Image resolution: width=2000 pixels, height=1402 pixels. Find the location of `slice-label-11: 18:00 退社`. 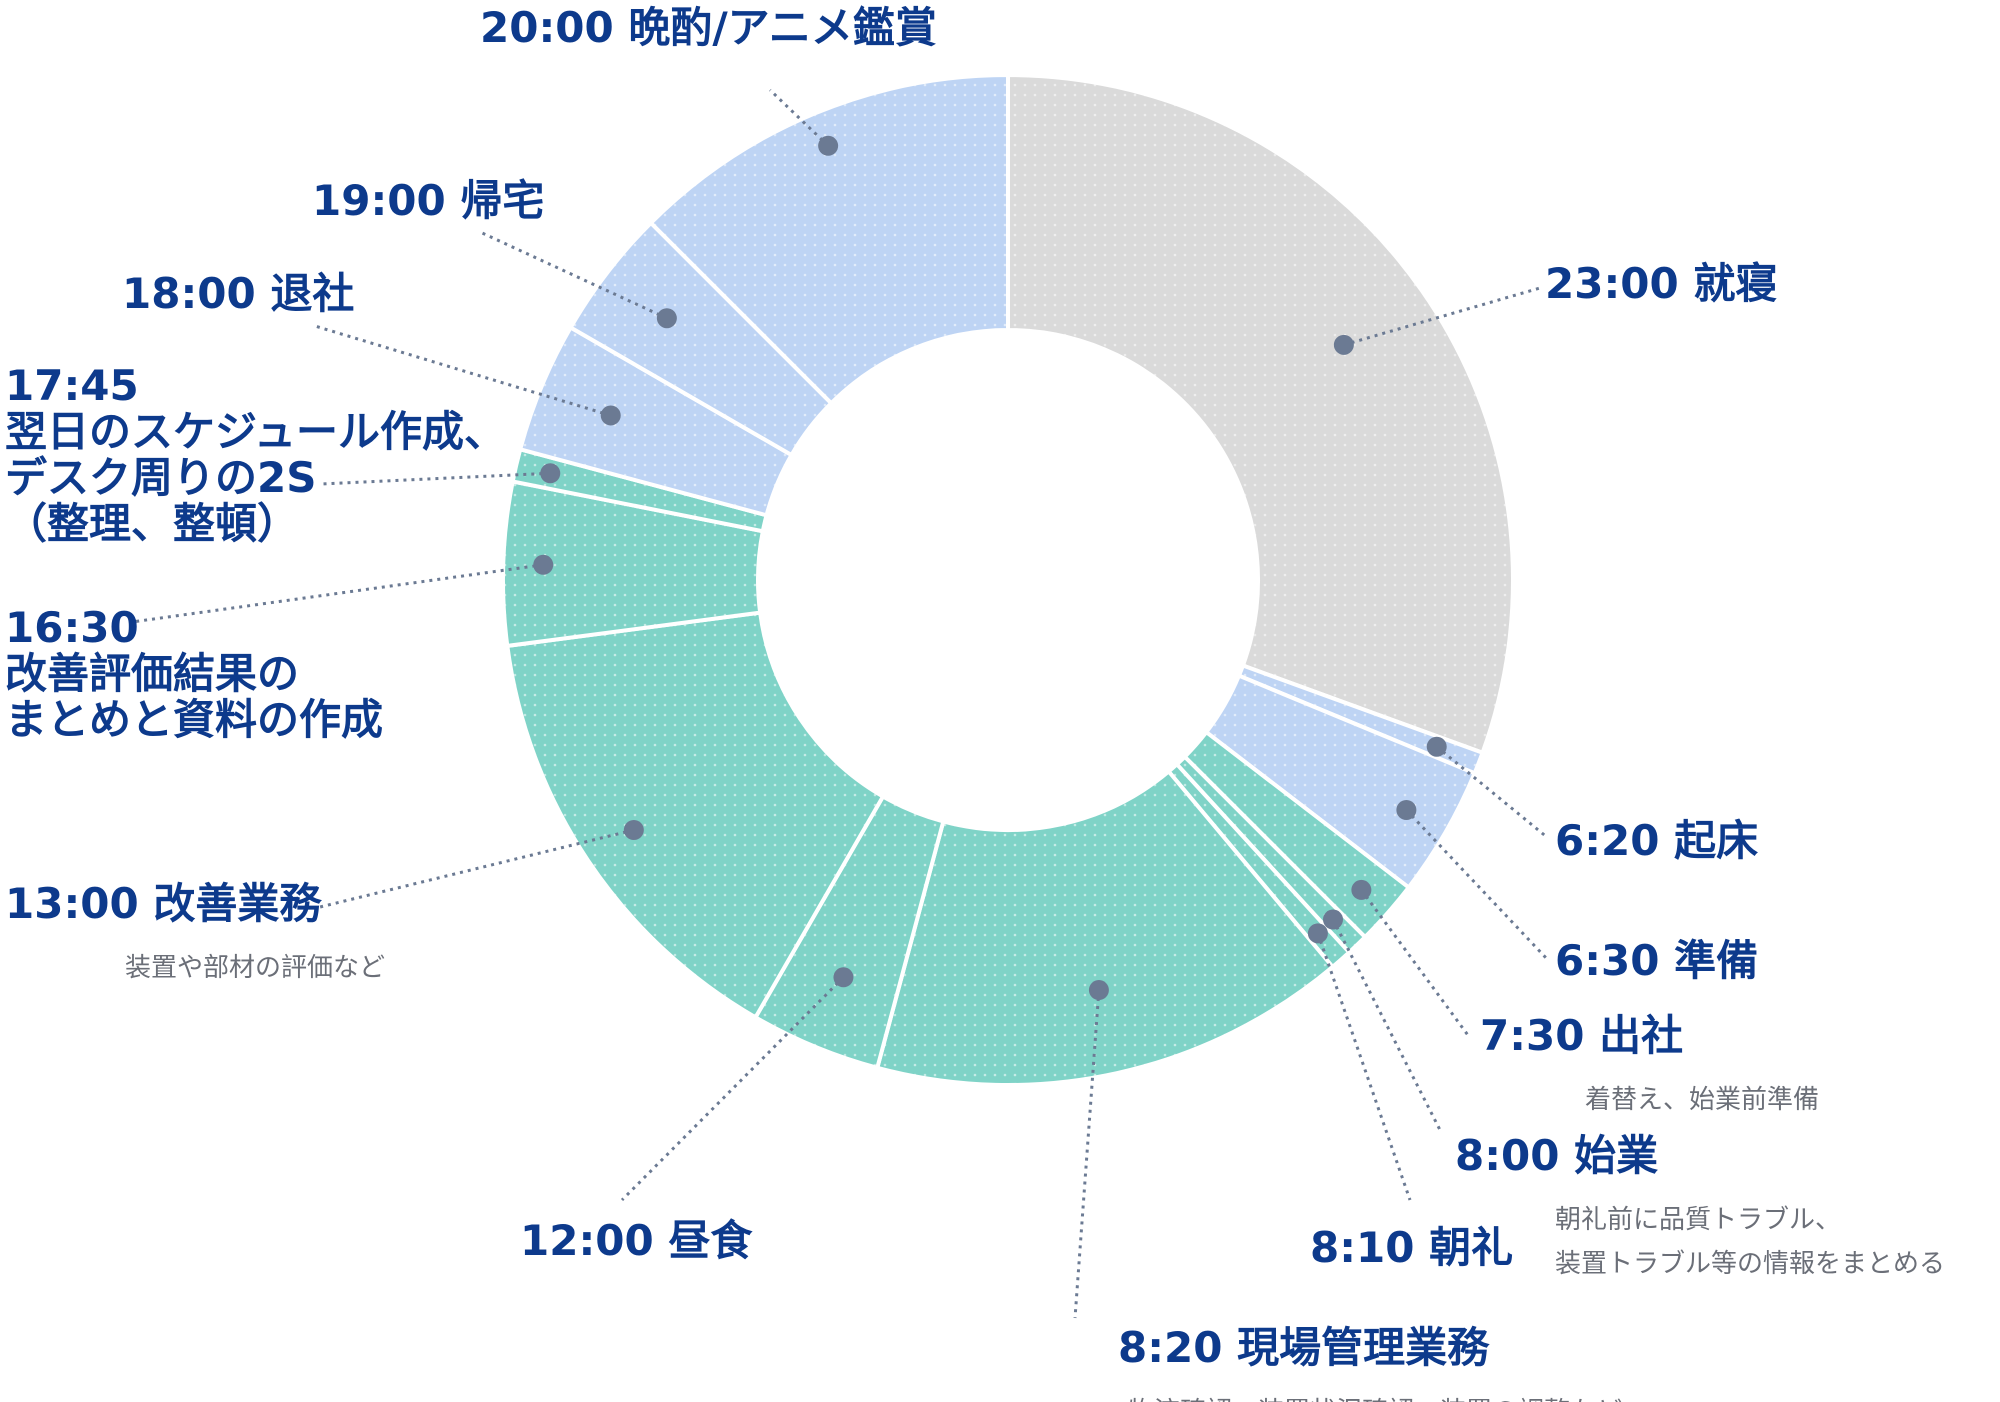

slice-label-11: 18:00 退社 is located at coordinates (238, 293).